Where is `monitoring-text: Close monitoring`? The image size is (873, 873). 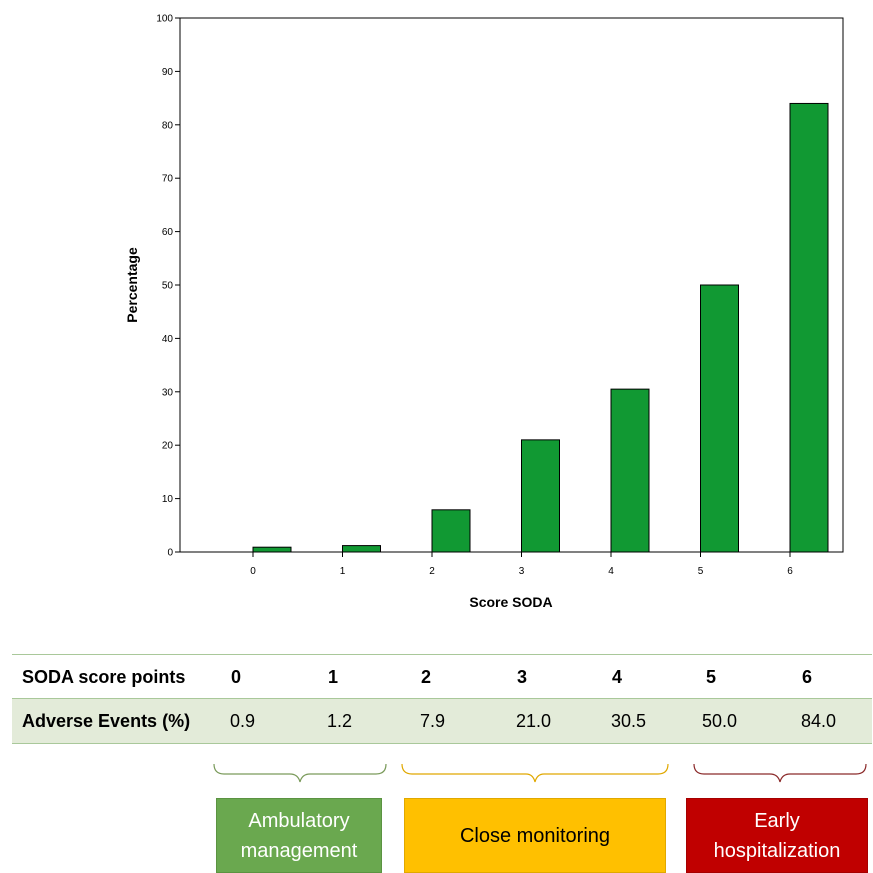
monitoring-text: Close monitoring is located at coordinates (535, 835).